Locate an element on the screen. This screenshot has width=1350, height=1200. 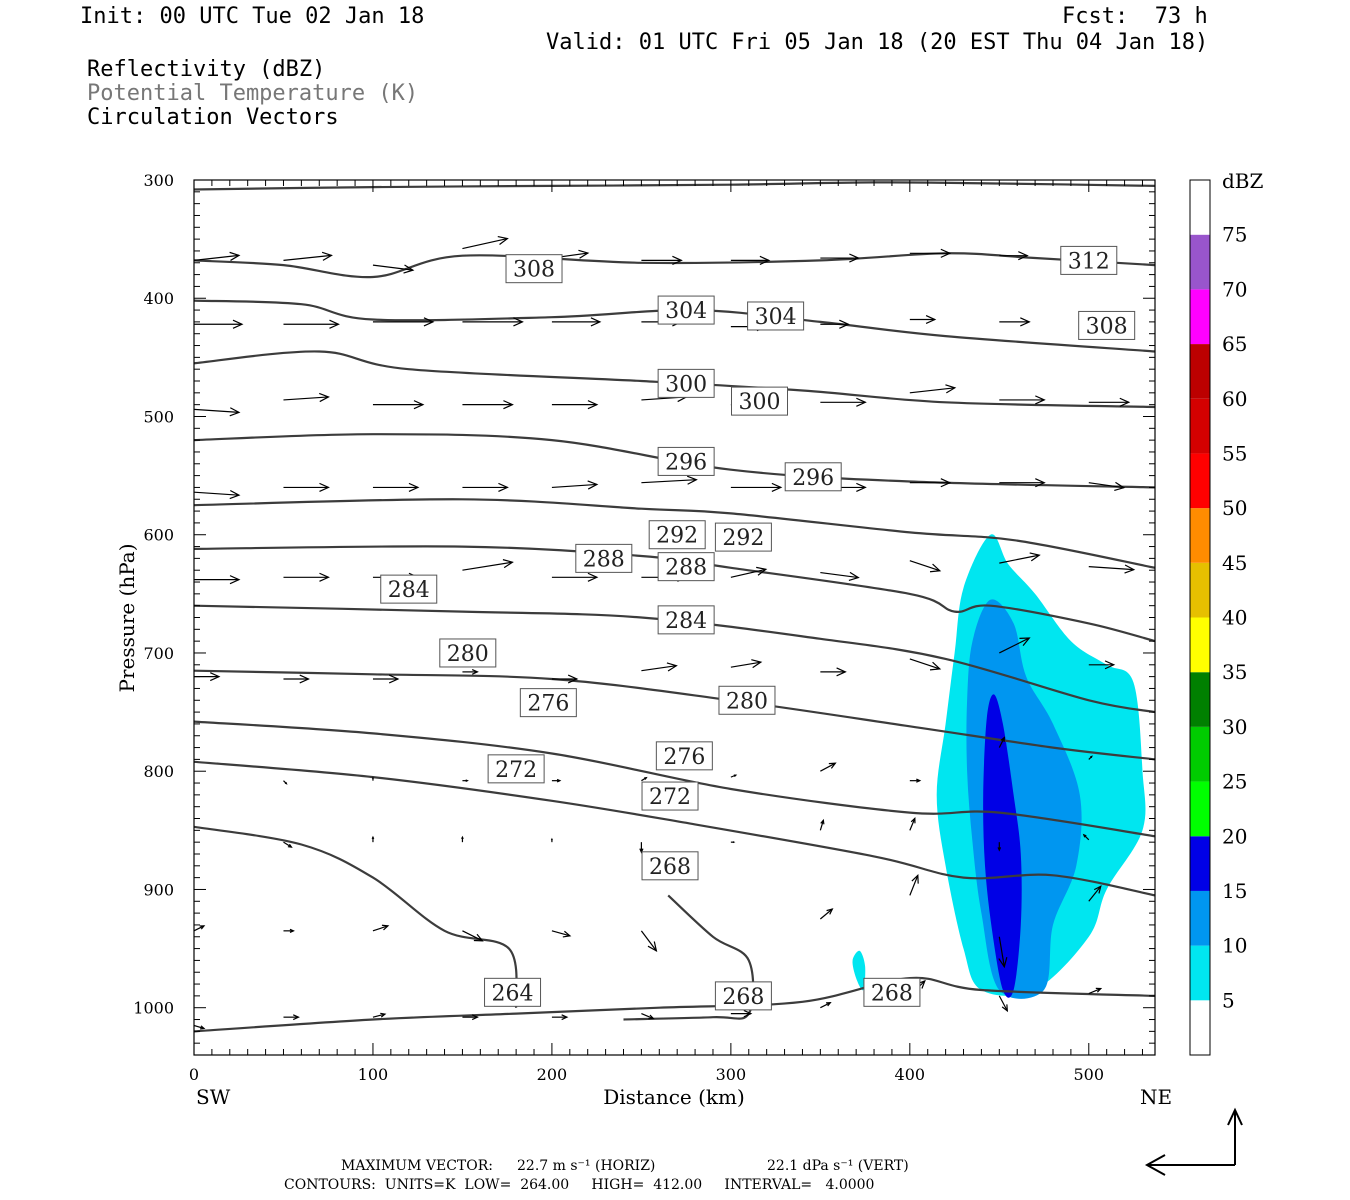
y-tick-label: 900 is located at coordinates (158, 889).